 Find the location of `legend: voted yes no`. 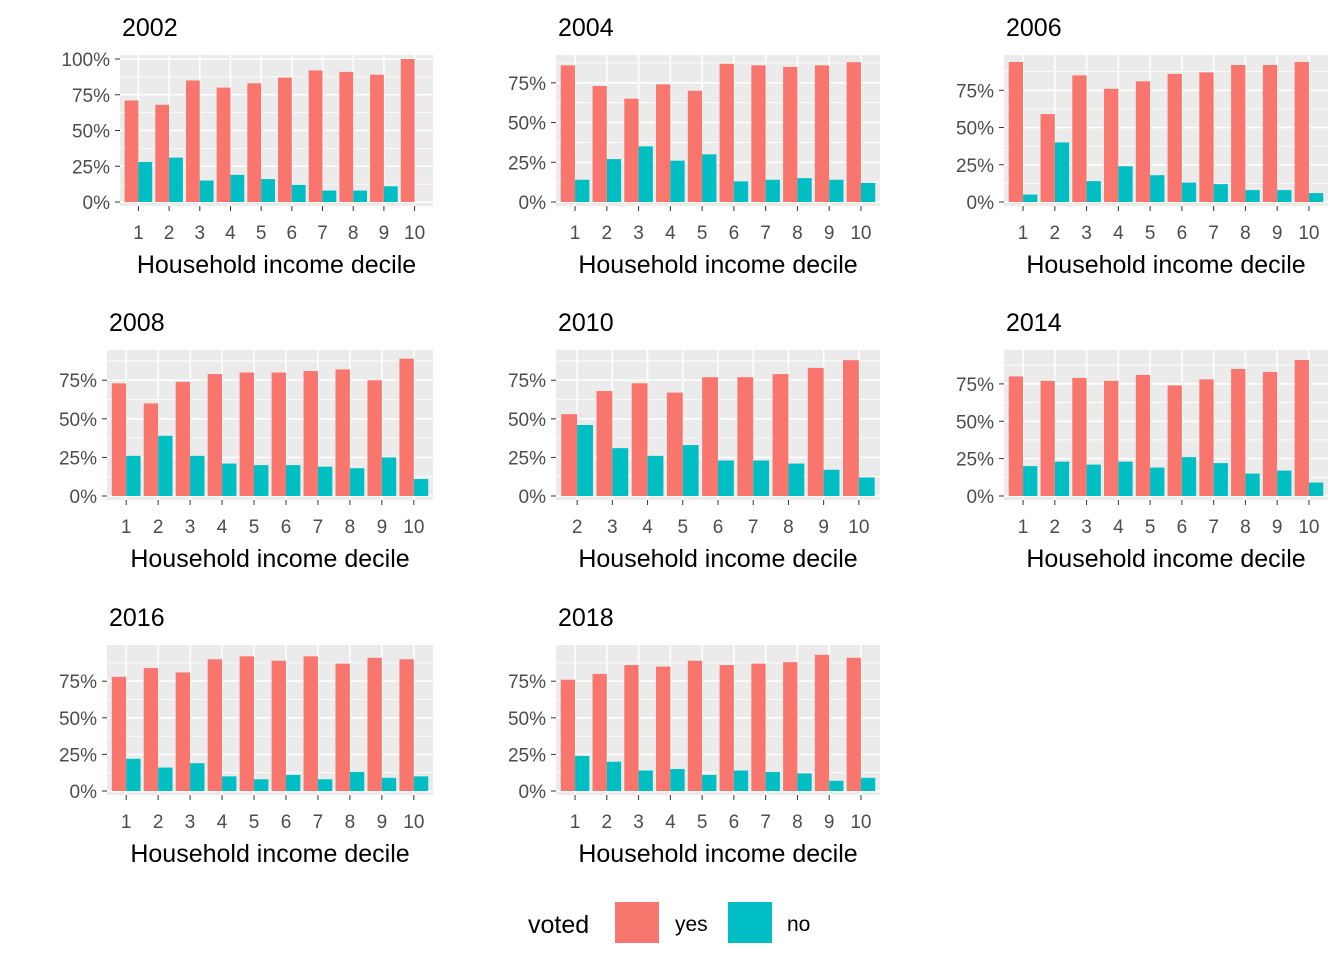

legend: voted yes no is located at coordinates (669, 922).